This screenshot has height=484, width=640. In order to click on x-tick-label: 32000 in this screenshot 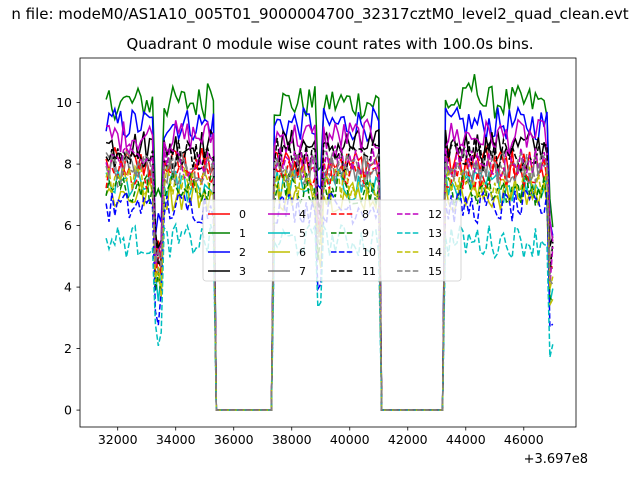, I will do `click(118, 439)`.